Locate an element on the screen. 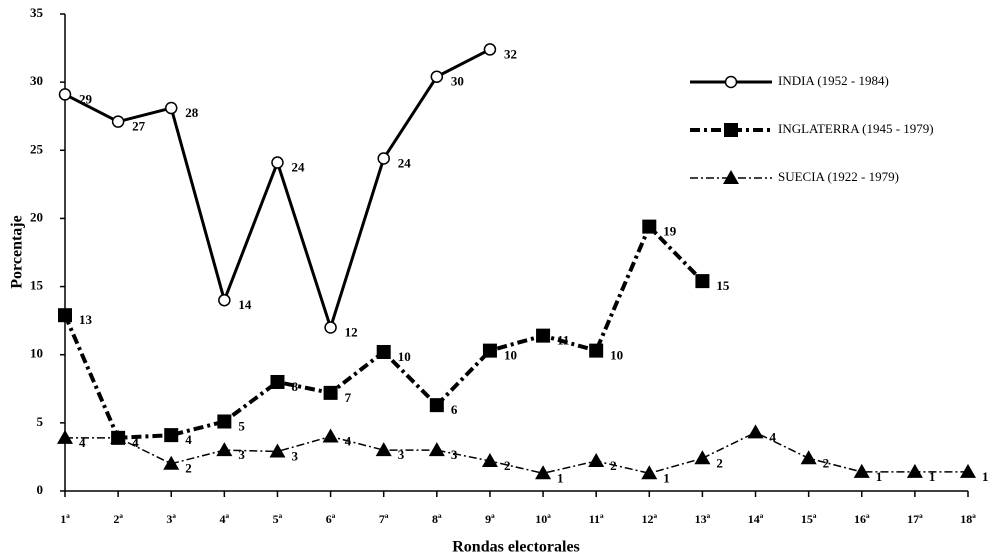 The height and width of the screenshot is (558, 1000). data-label: 27 is located at coordinates (139, 126).